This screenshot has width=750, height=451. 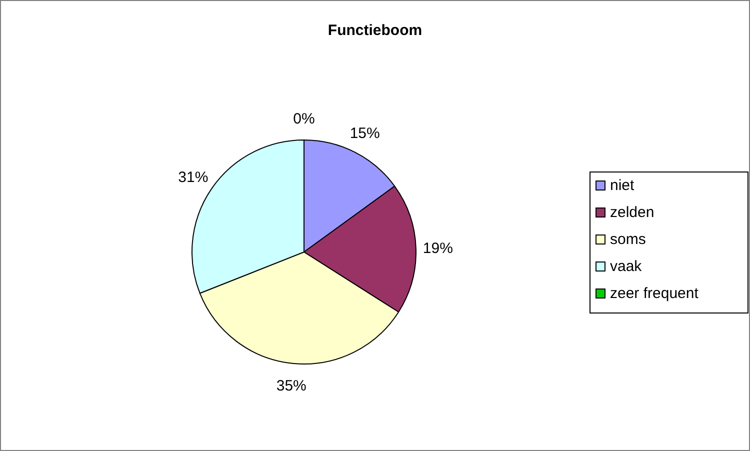 What do you see at coordinates (291, 386) in the screenshot?
I see `data-label: 35%` at bounding box center [291, 386].